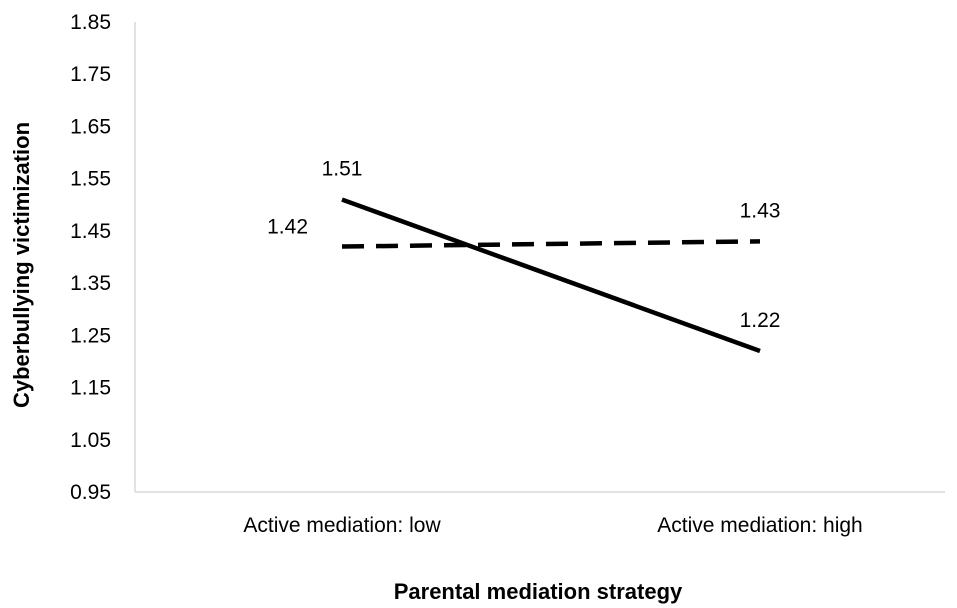  Describe the element at coordinates (90, 492) in the screenshot. I see `y-tick-label: 0.95` at that location.